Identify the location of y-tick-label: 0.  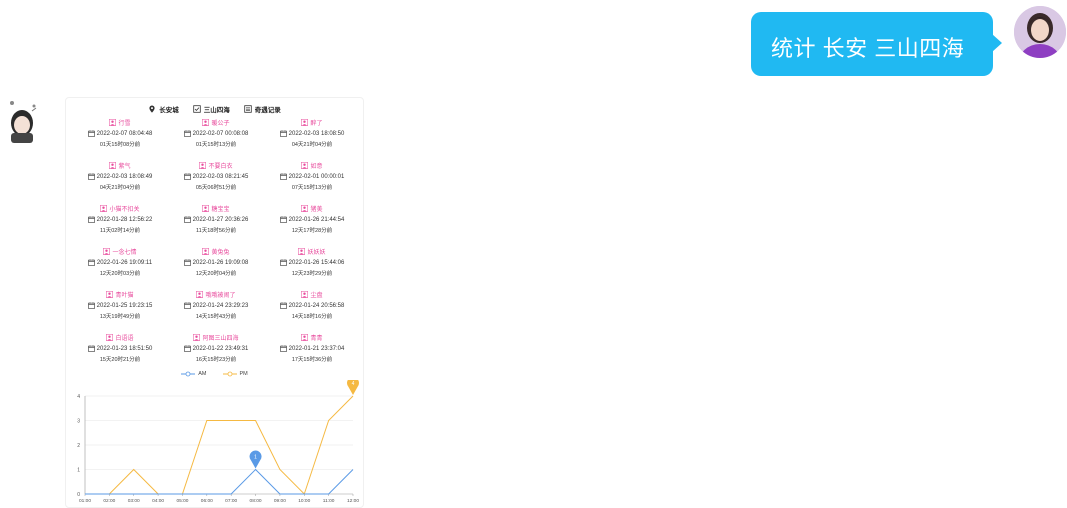
(78, 495).